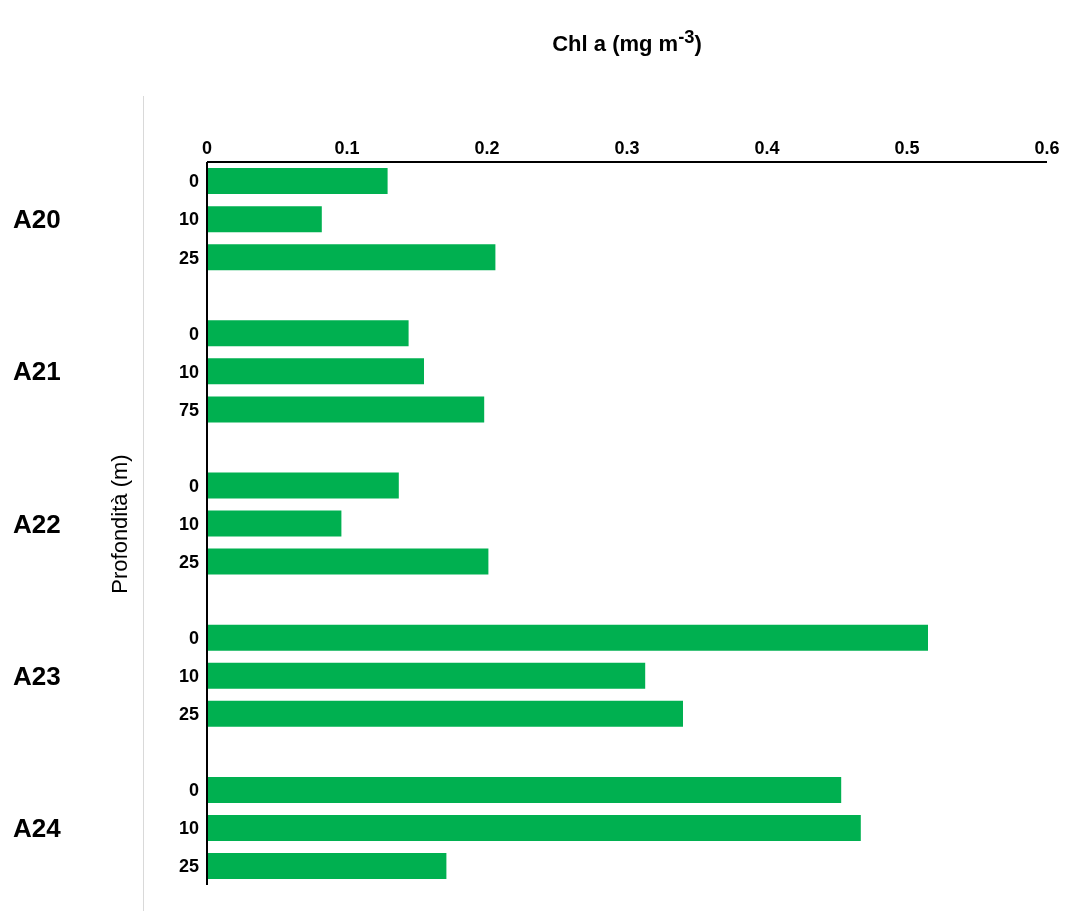  I want to click on x-tick-label: 0.3, so click(627, 148).